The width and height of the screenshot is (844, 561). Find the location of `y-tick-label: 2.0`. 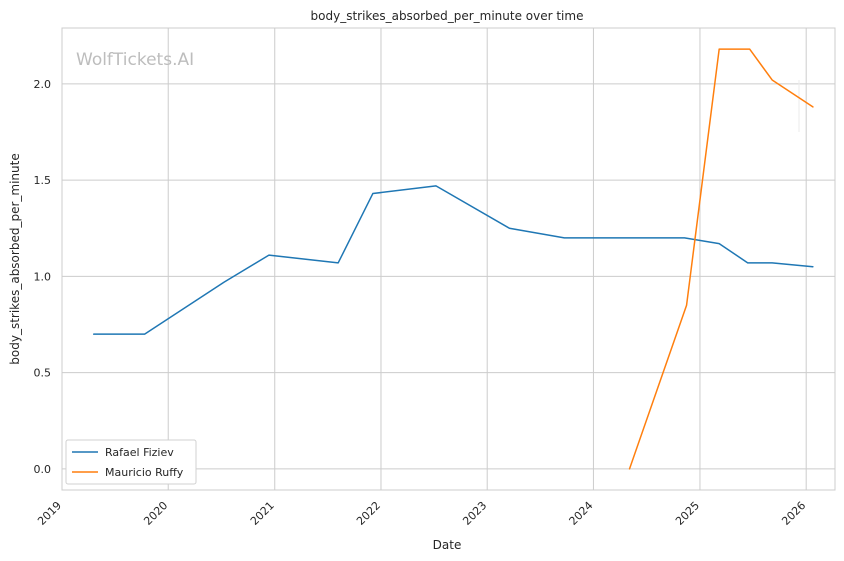

y-tick-label: 2.0 is located at coordinates (43, 84).